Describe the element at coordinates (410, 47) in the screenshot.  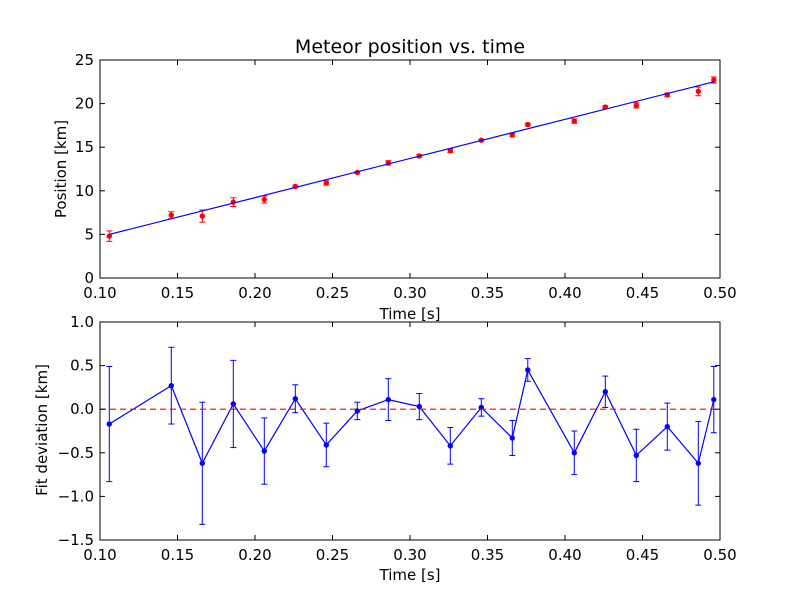
I see `chart-title: Meteor position vs. time` at that location.